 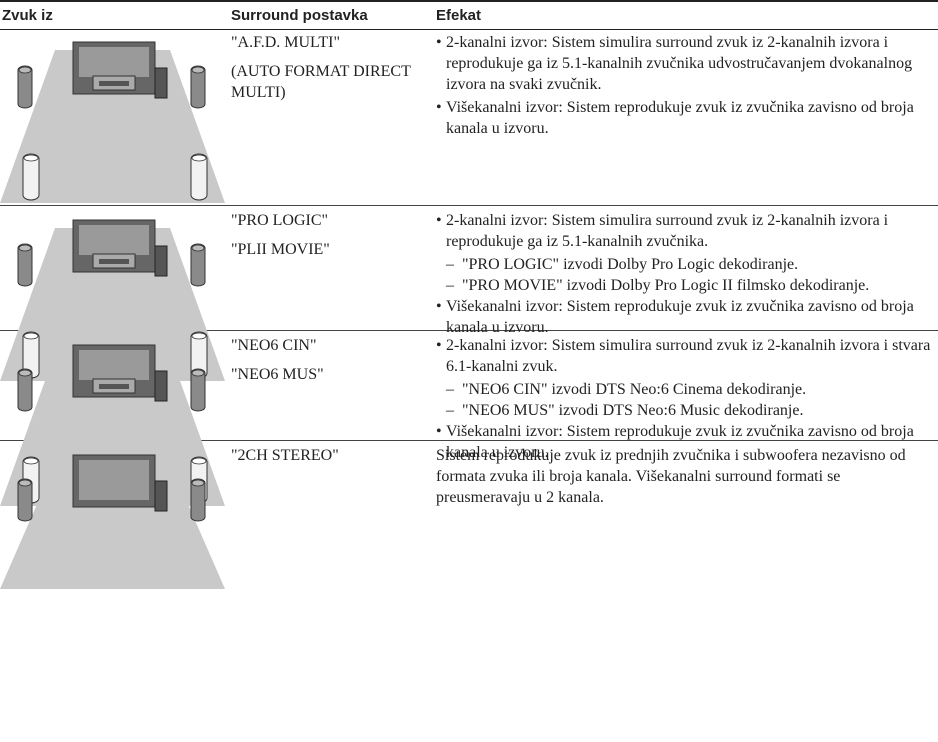 What do you see at coordinates (277, 374) in the screenshot?
I see `setting-name: "NEO6 MUS"` at bounding box center [277, 374].